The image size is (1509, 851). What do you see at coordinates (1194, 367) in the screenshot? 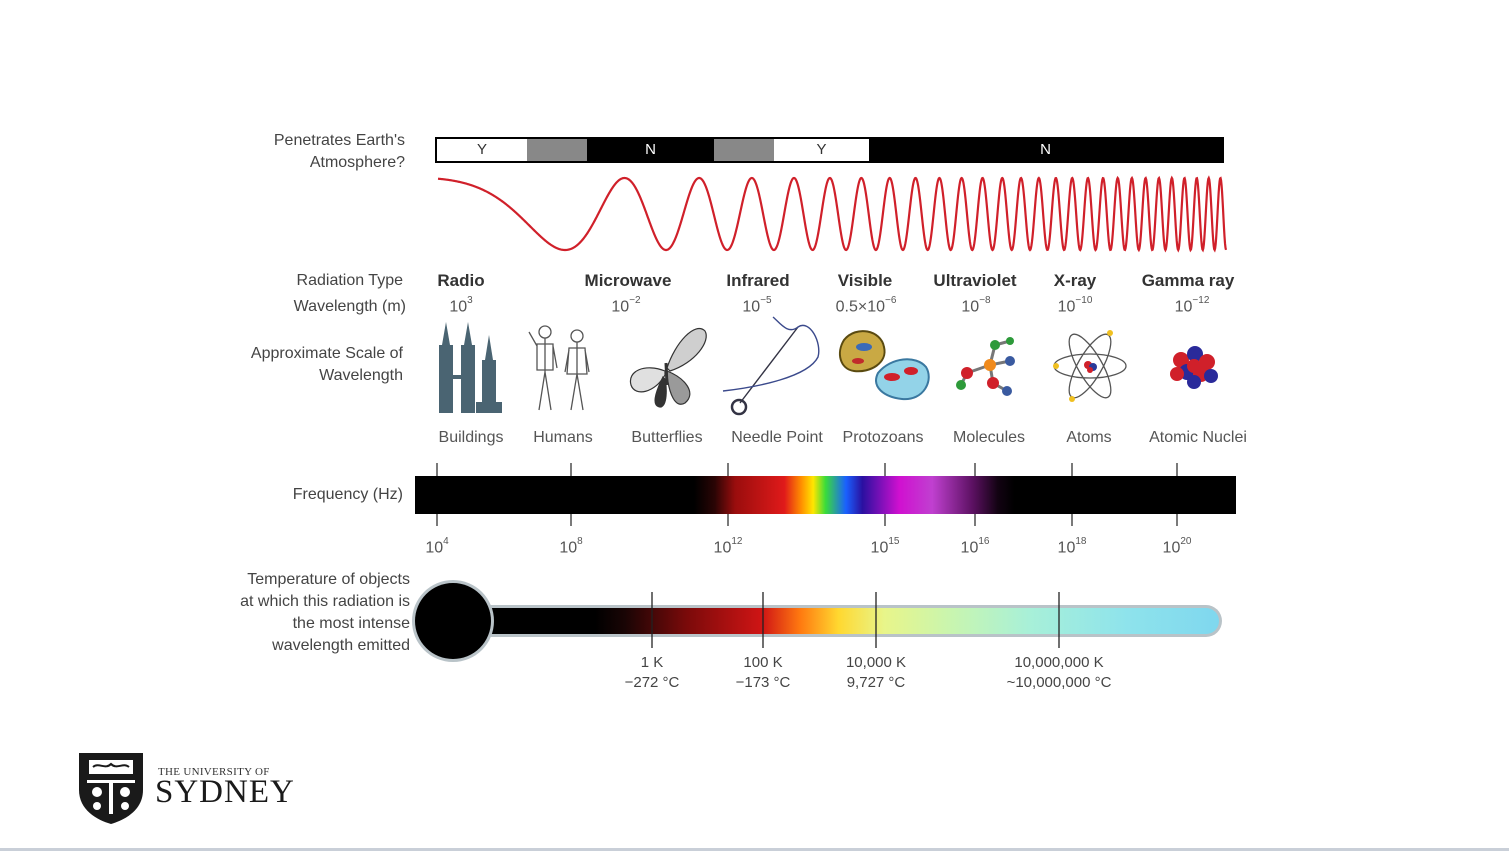
I see `nucleus-icon` at bounding box center [1194, 367].